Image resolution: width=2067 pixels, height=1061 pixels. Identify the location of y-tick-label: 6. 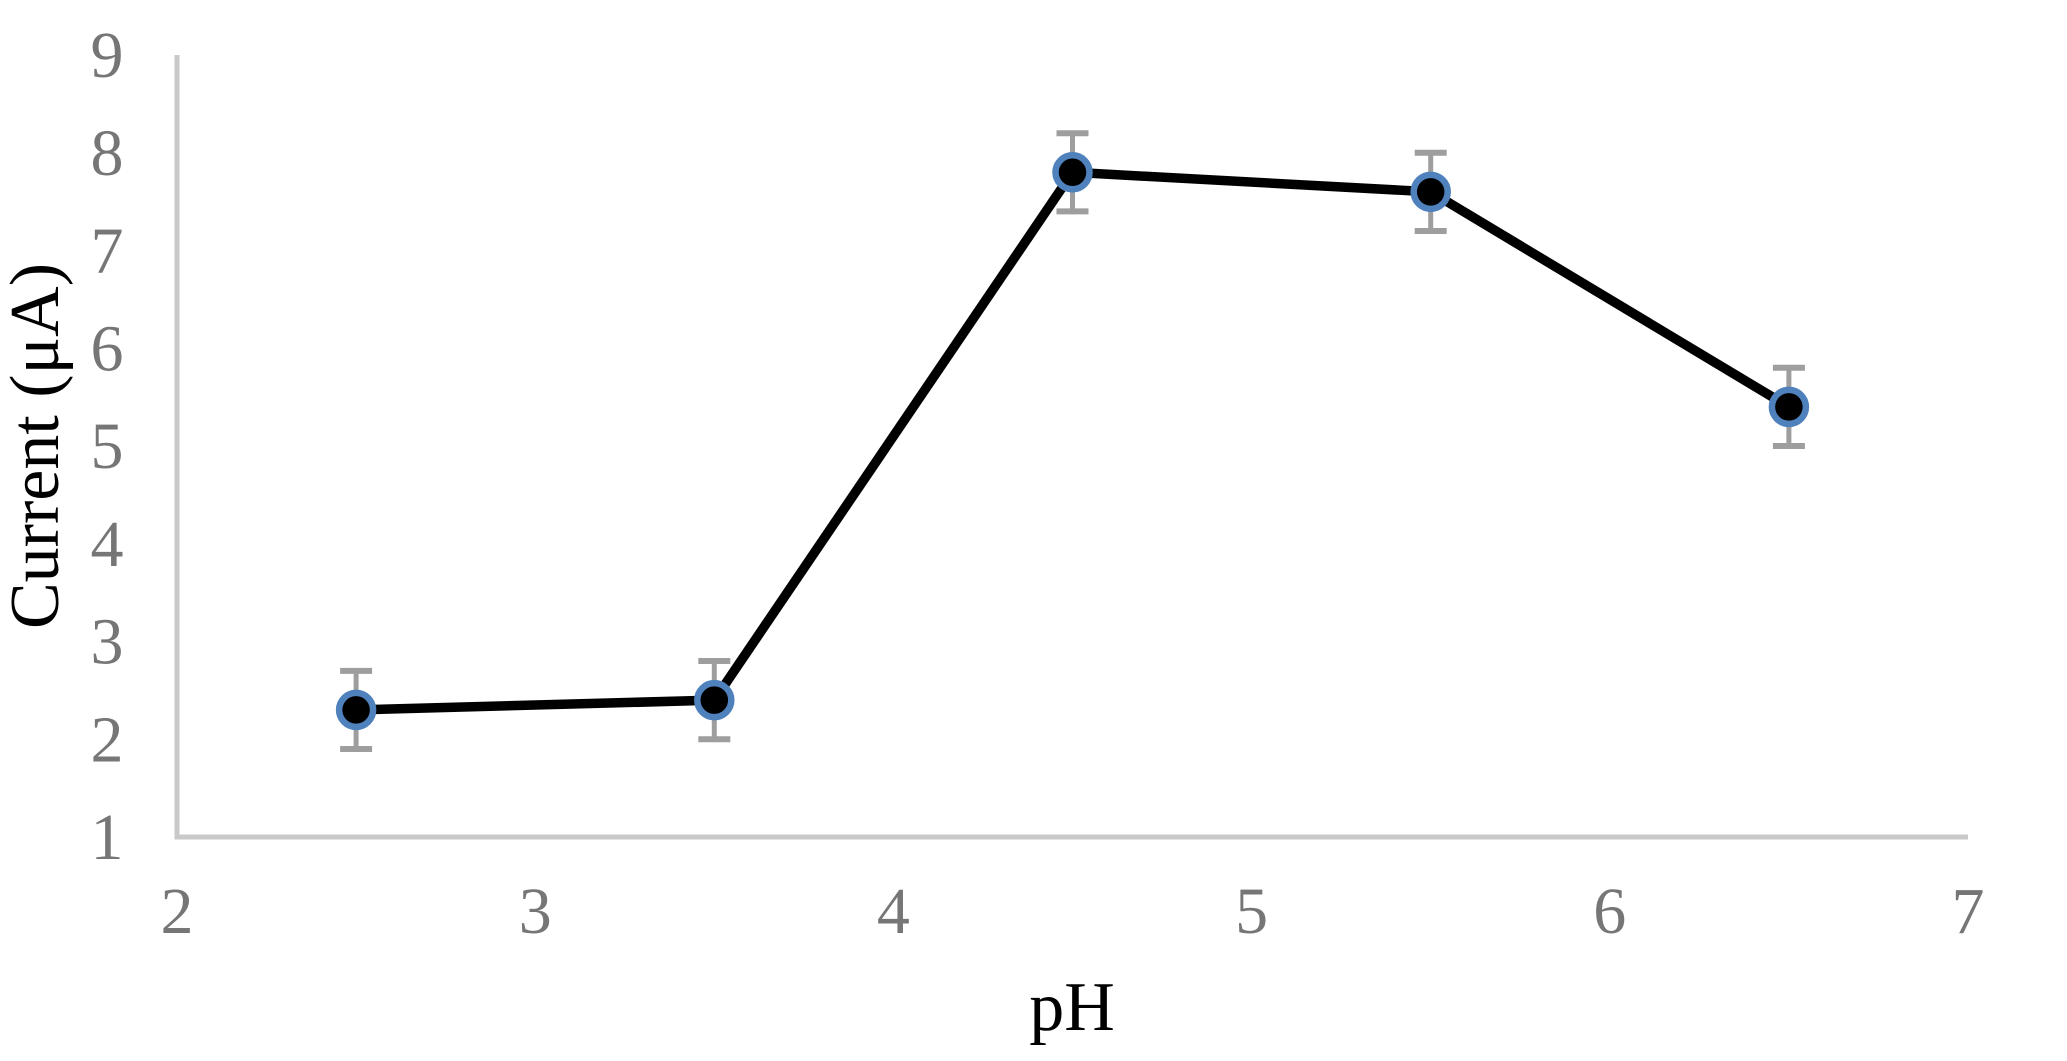
(107, 348).